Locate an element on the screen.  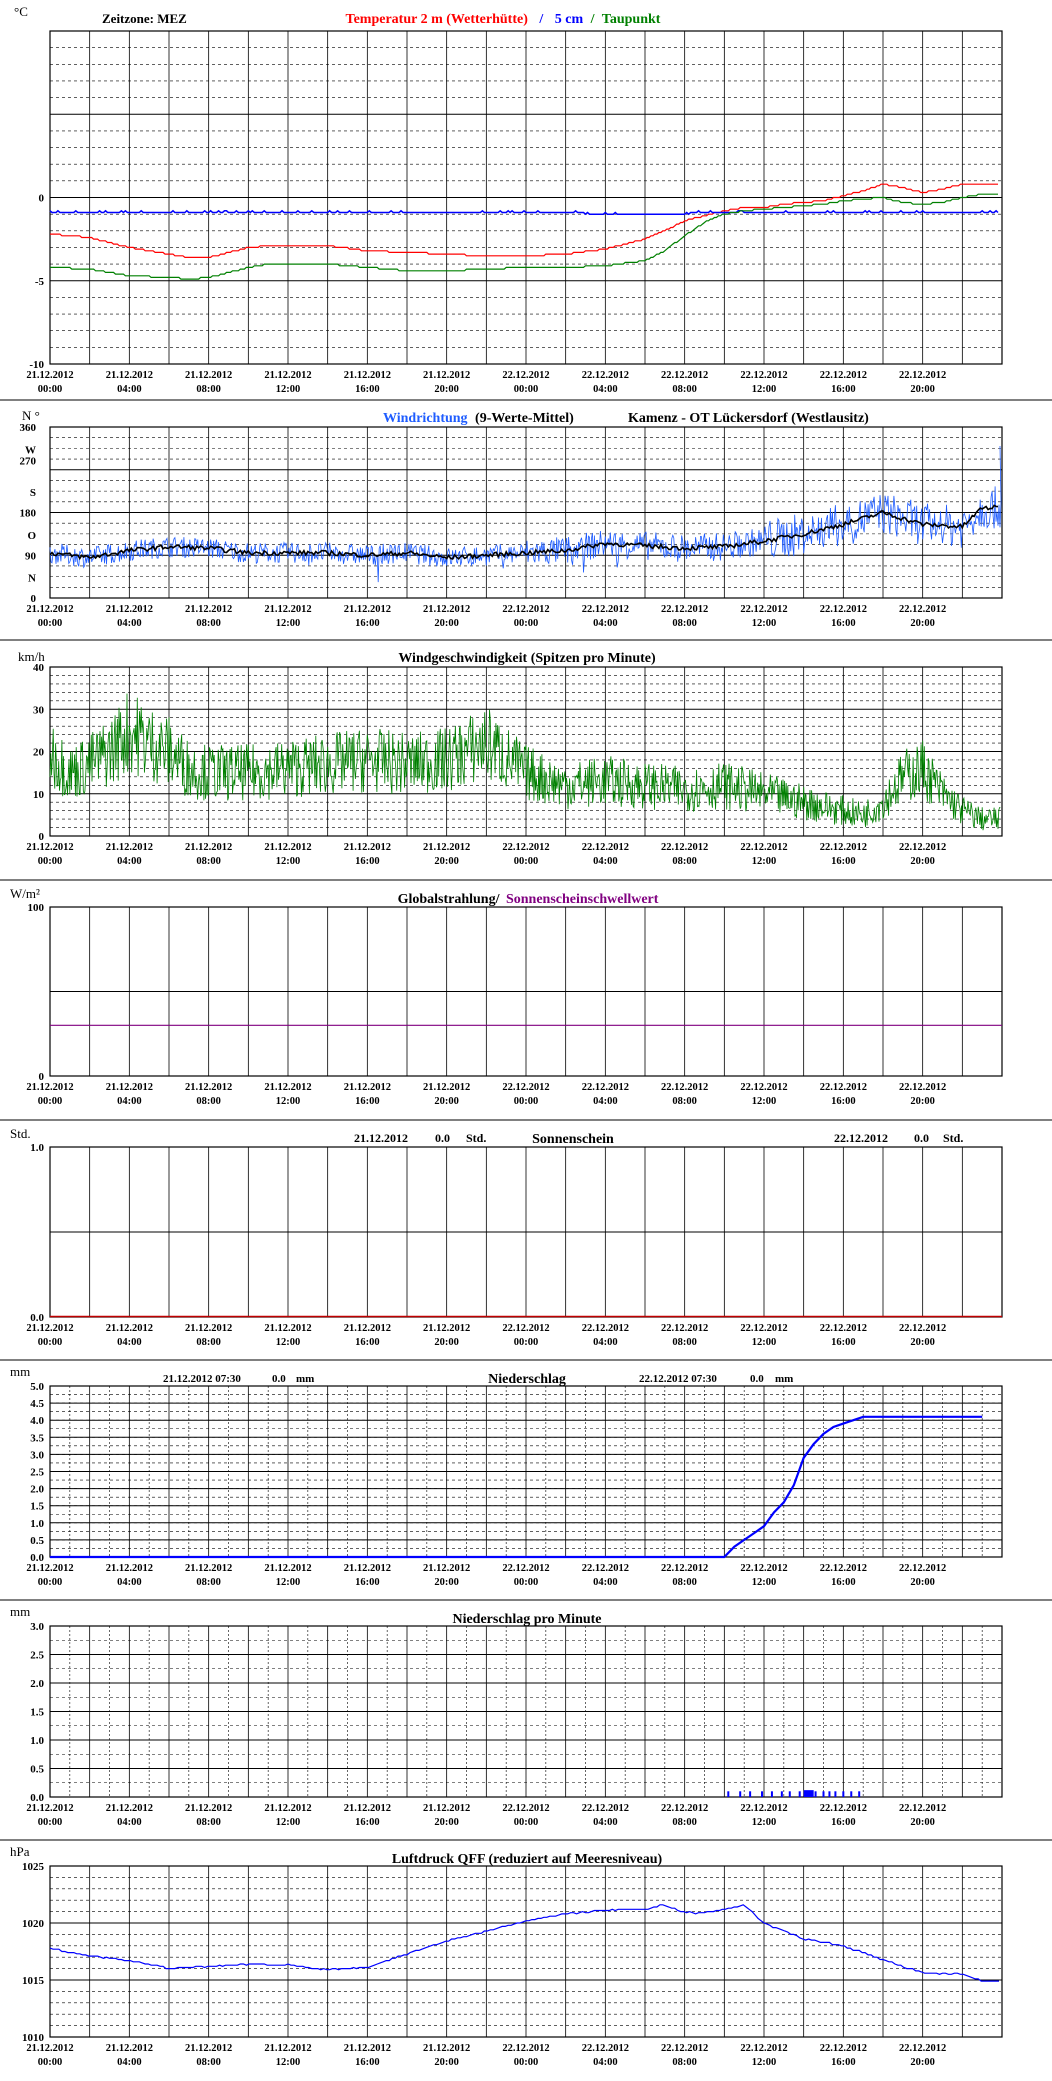
station-label: Kamenz - OT Lückersdorf (Westlausitz) is located at coordinates (748, 418).